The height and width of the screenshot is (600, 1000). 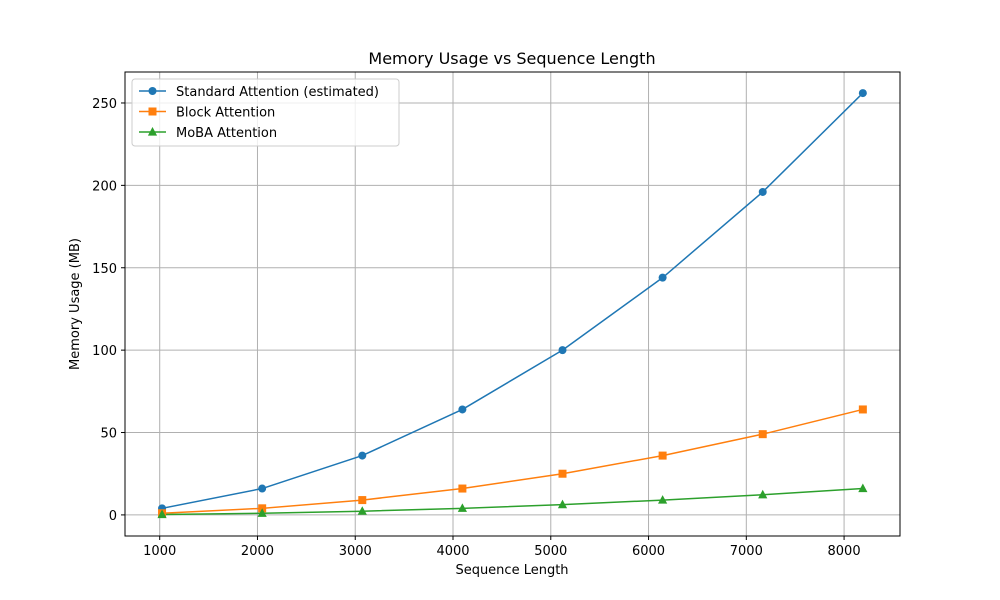 What do you see at coordinates (104, 269) in the screenshot?
I see `y-tick-label: 150` at bounding box center [104, 269].